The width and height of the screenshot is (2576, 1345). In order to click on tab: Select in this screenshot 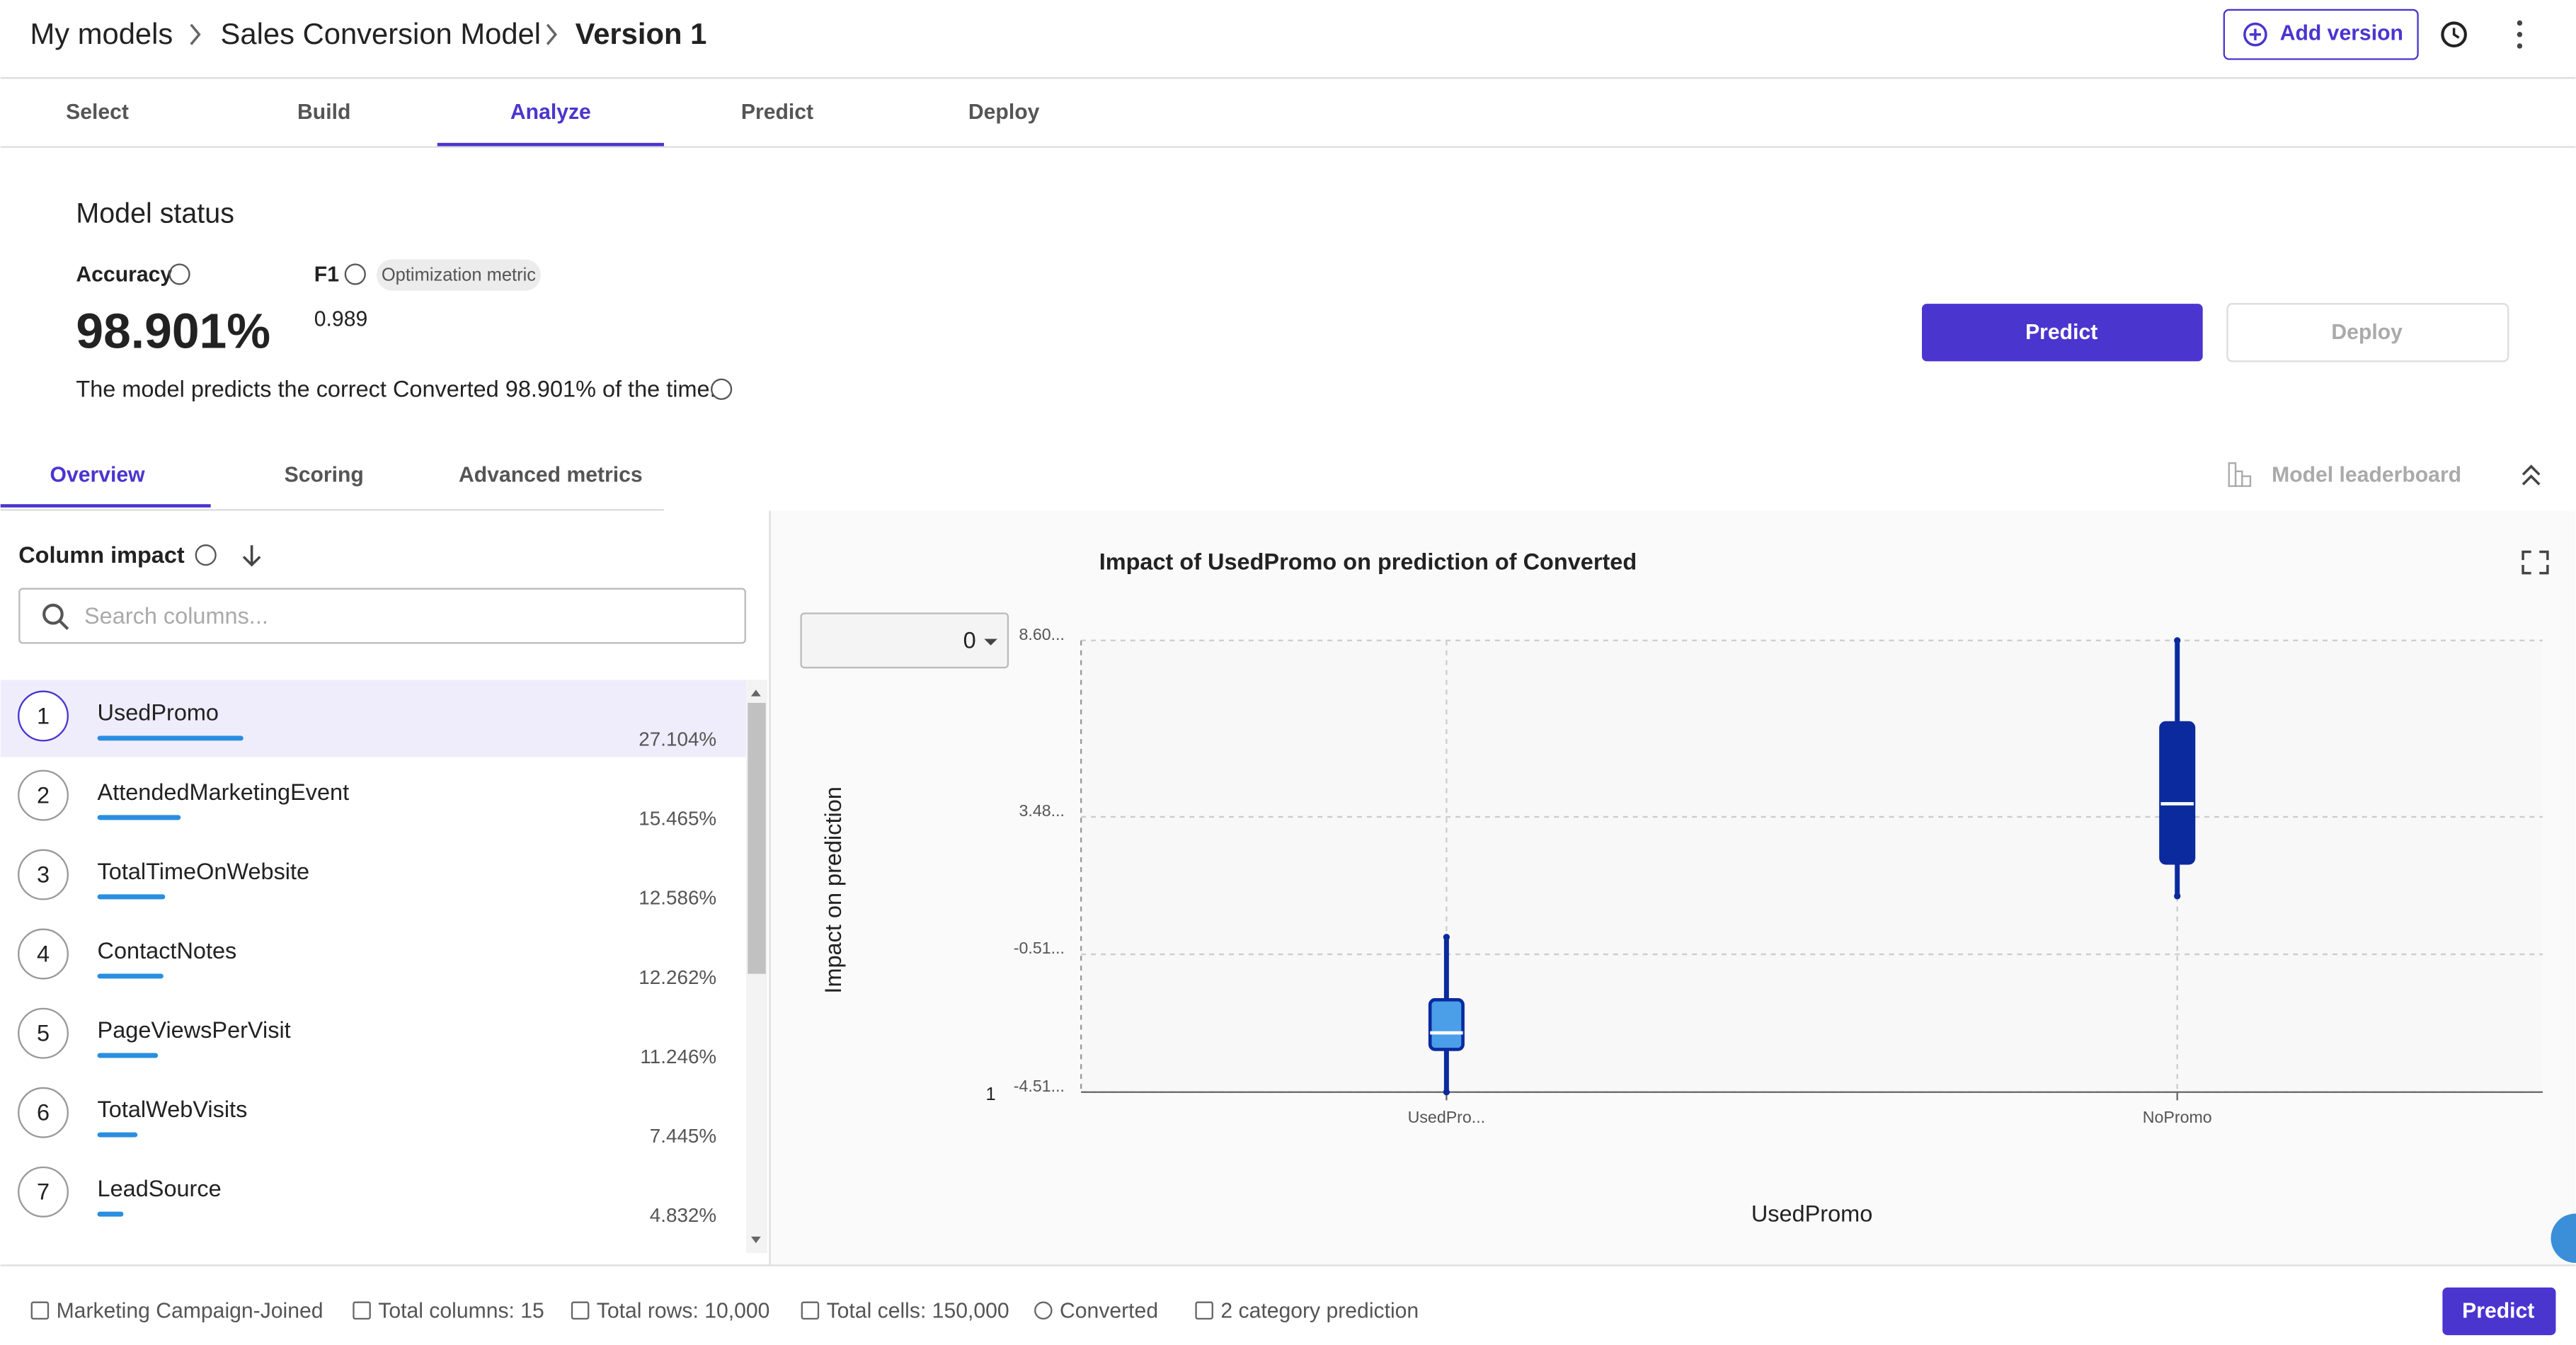, I will do `click(97, 113)`.